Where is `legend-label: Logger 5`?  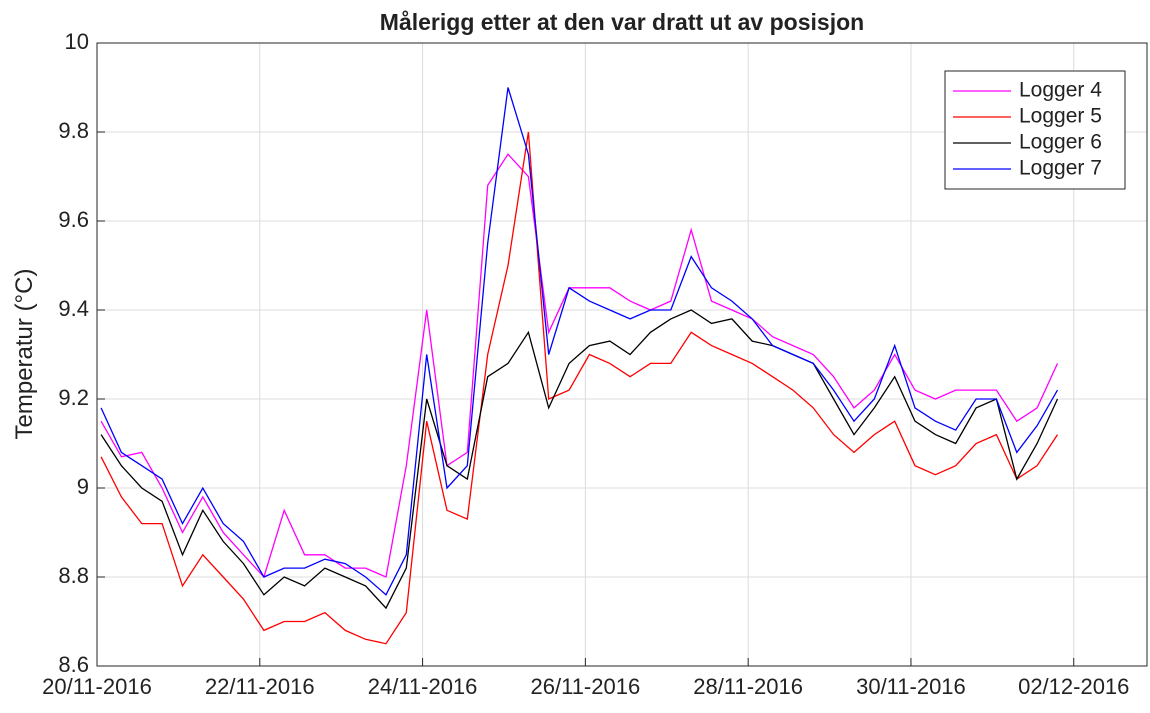
legend-label: Logger 5 is located at coordinates (1060, 116).